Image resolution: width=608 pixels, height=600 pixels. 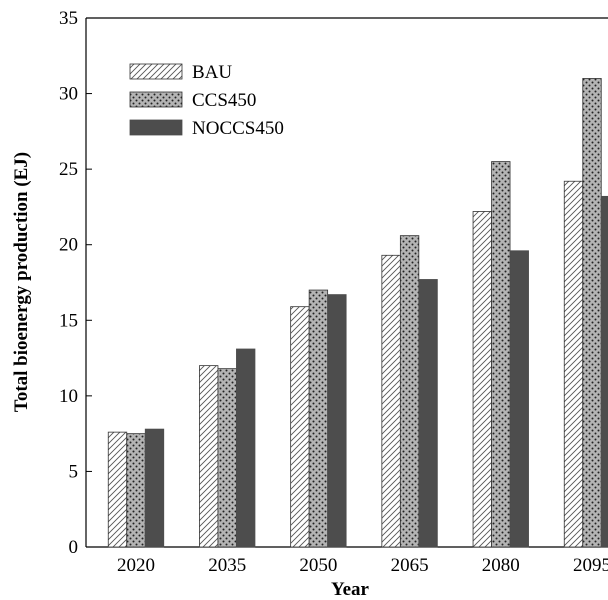 What do you see at coordinates (501, 565) in the screenshot?
I see `x-tick-label: 2080` at bounding box center [501, 565].